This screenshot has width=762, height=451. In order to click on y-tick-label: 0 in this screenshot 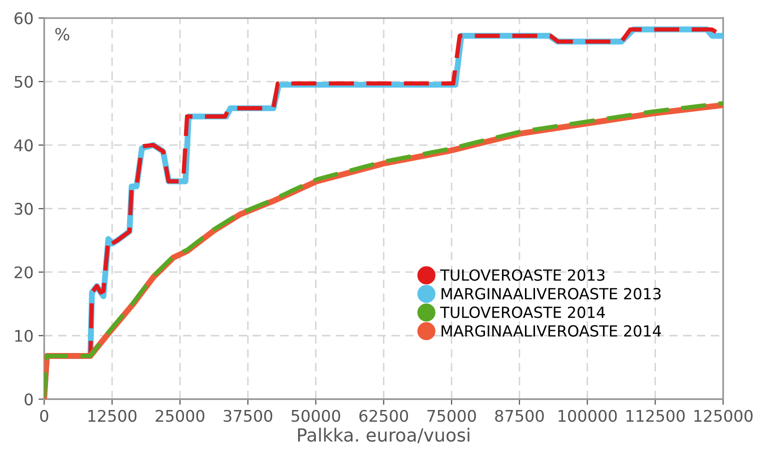, I will do `click(28, 399)`.